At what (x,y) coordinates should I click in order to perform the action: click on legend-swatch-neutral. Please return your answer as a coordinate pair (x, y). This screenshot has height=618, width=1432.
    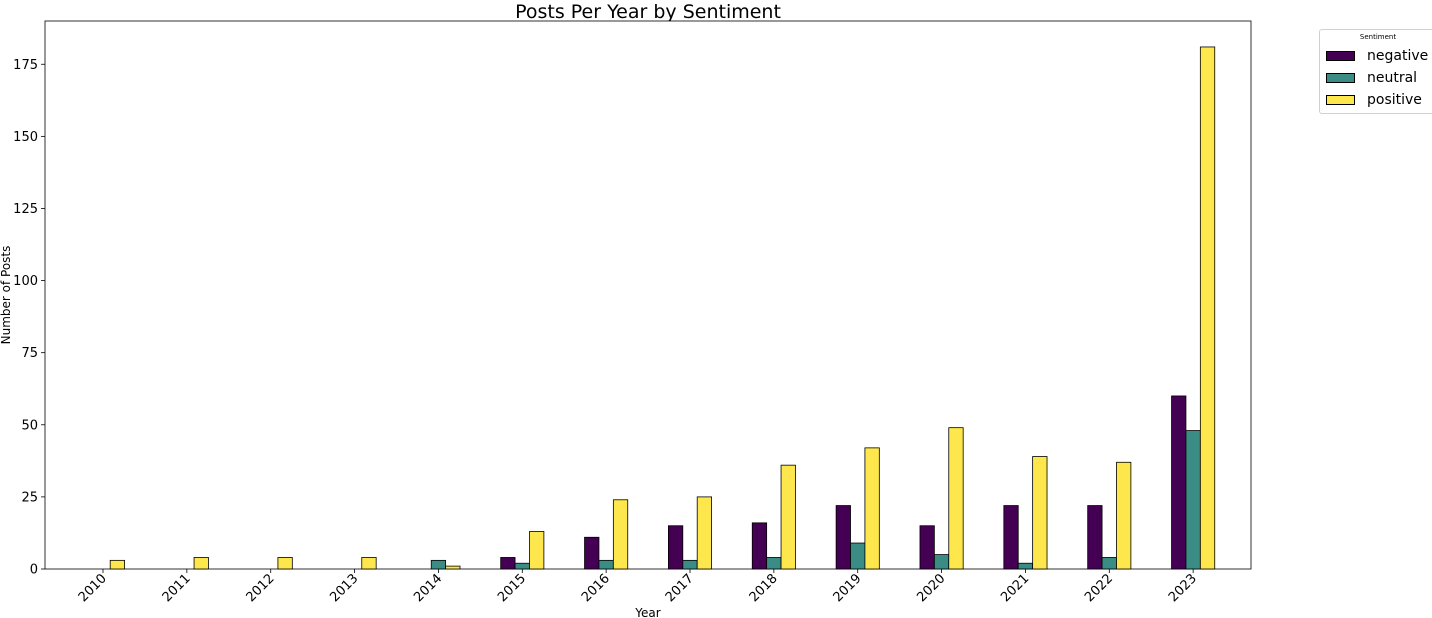
    Looking at the image, I should click on (1340, 78).